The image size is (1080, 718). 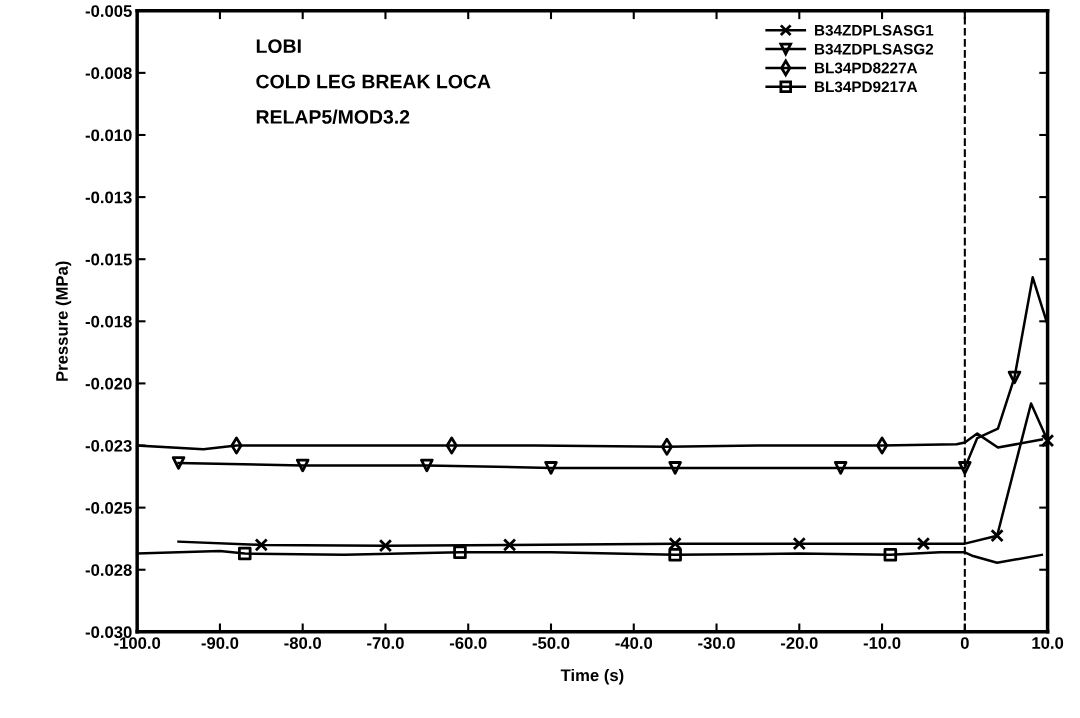 I want to click on y-tick-label: -0.030, so click(x=108, y=632).